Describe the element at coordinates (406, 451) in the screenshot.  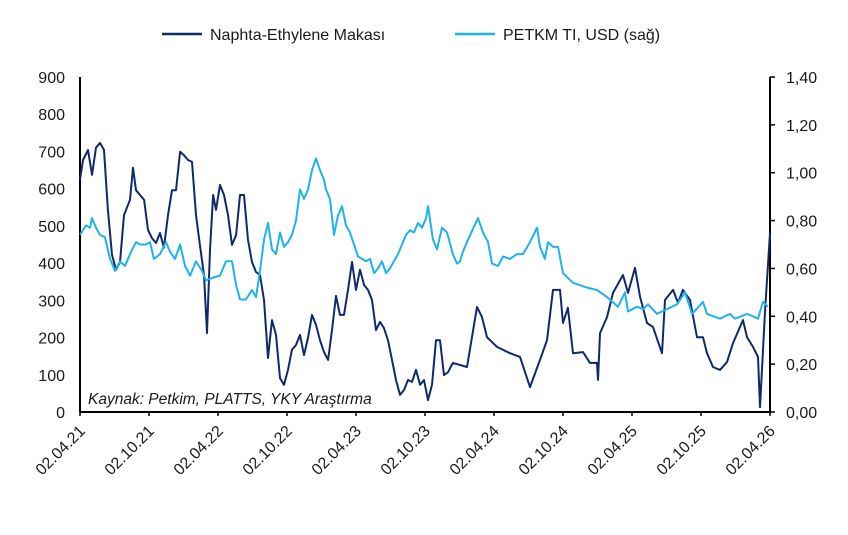
I see `x-tick-label: 02.10.23` at that location.